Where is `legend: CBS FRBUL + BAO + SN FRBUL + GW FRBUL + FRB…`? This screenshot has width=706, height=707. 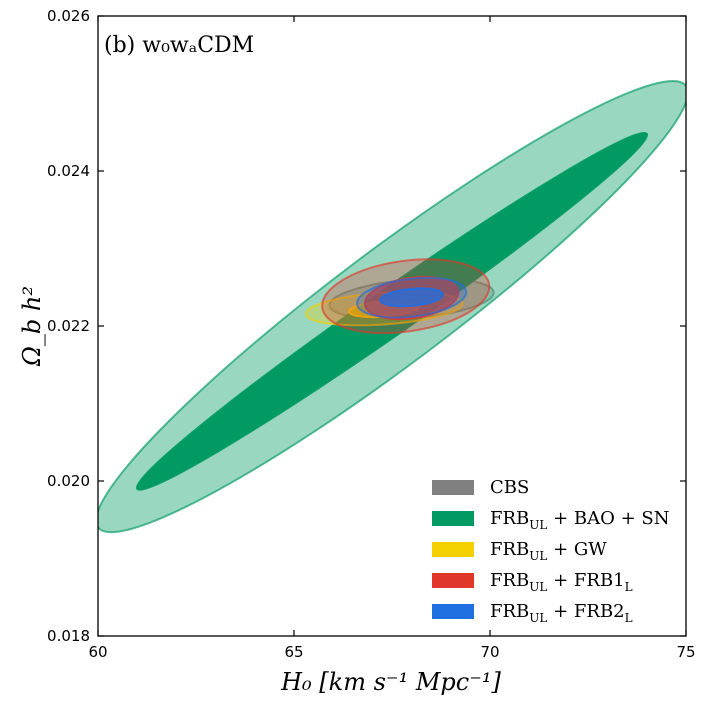 legend: CBS FRBUL + BAO + SN FRBUL + GW FRBUL + FRB… is located at coordinates (551, 551).